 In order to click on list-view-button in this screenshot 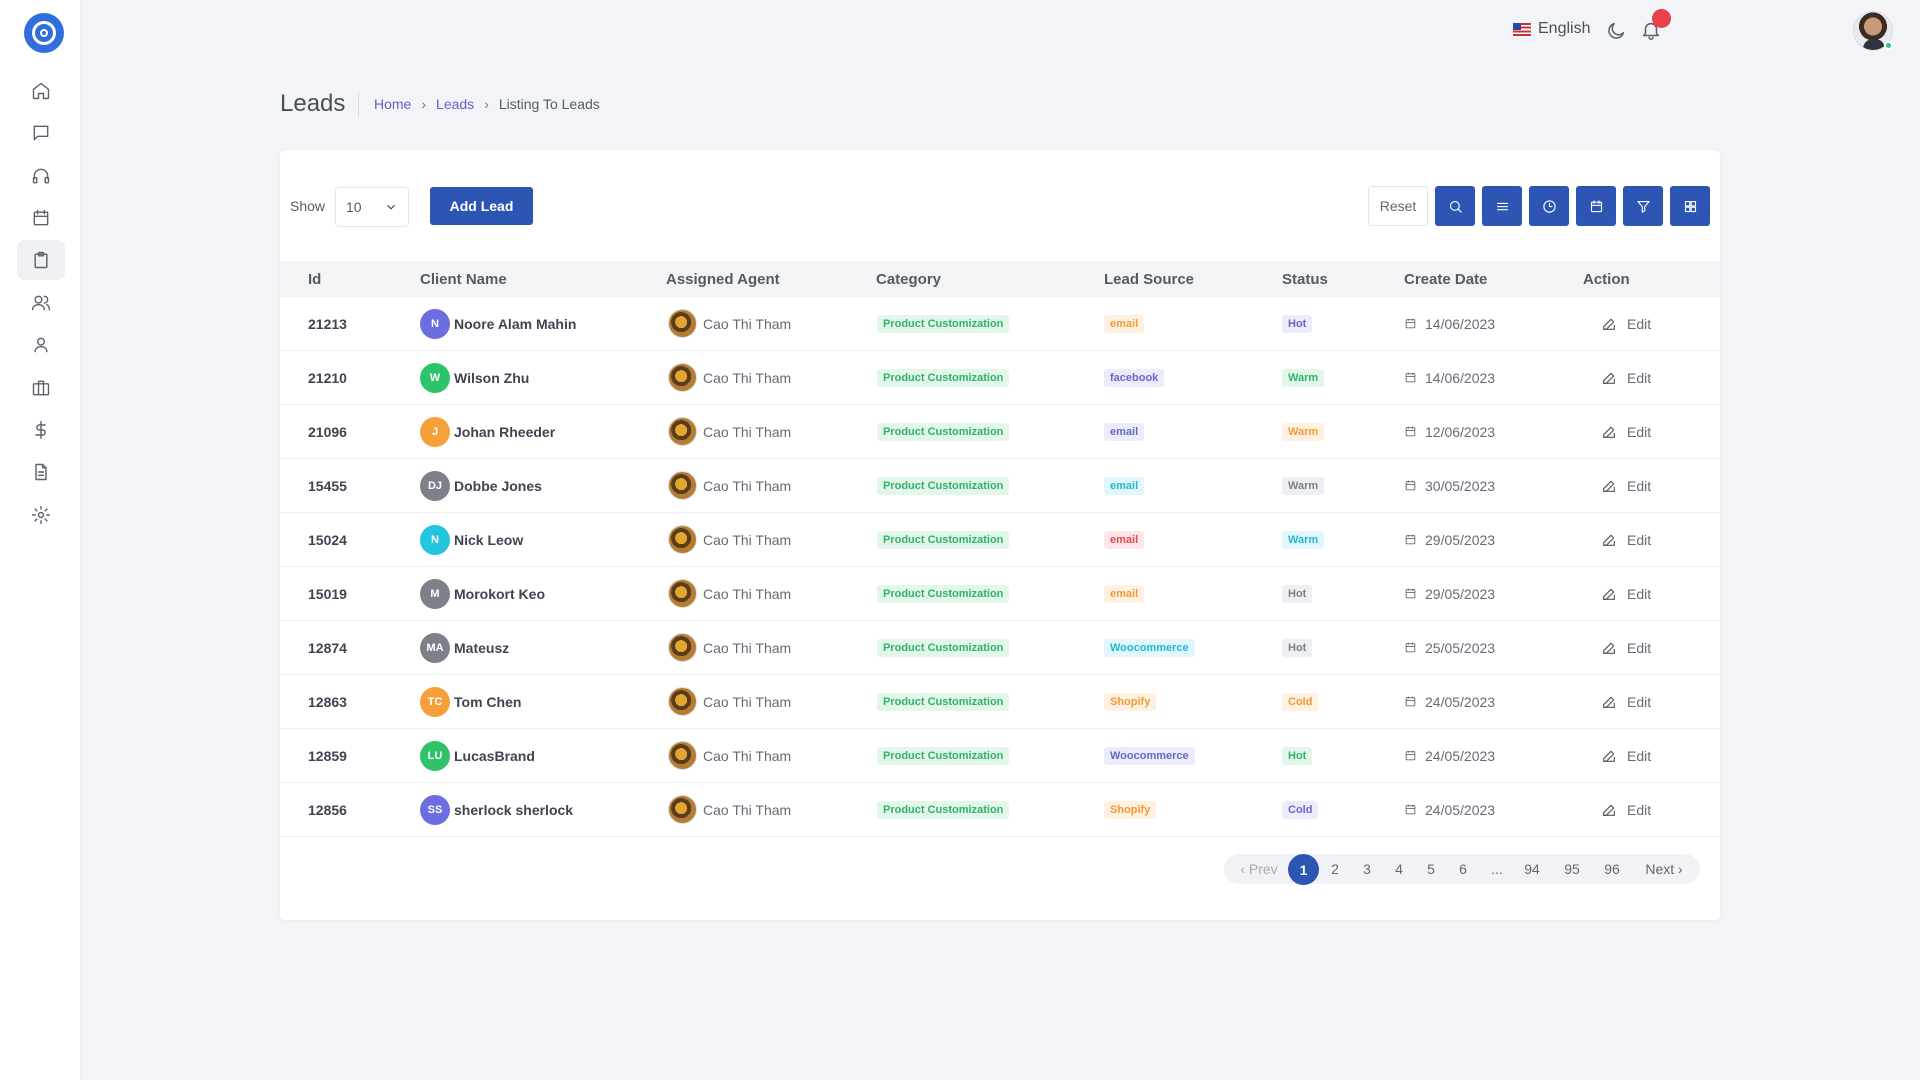, I will do `click(1502, 206)`.